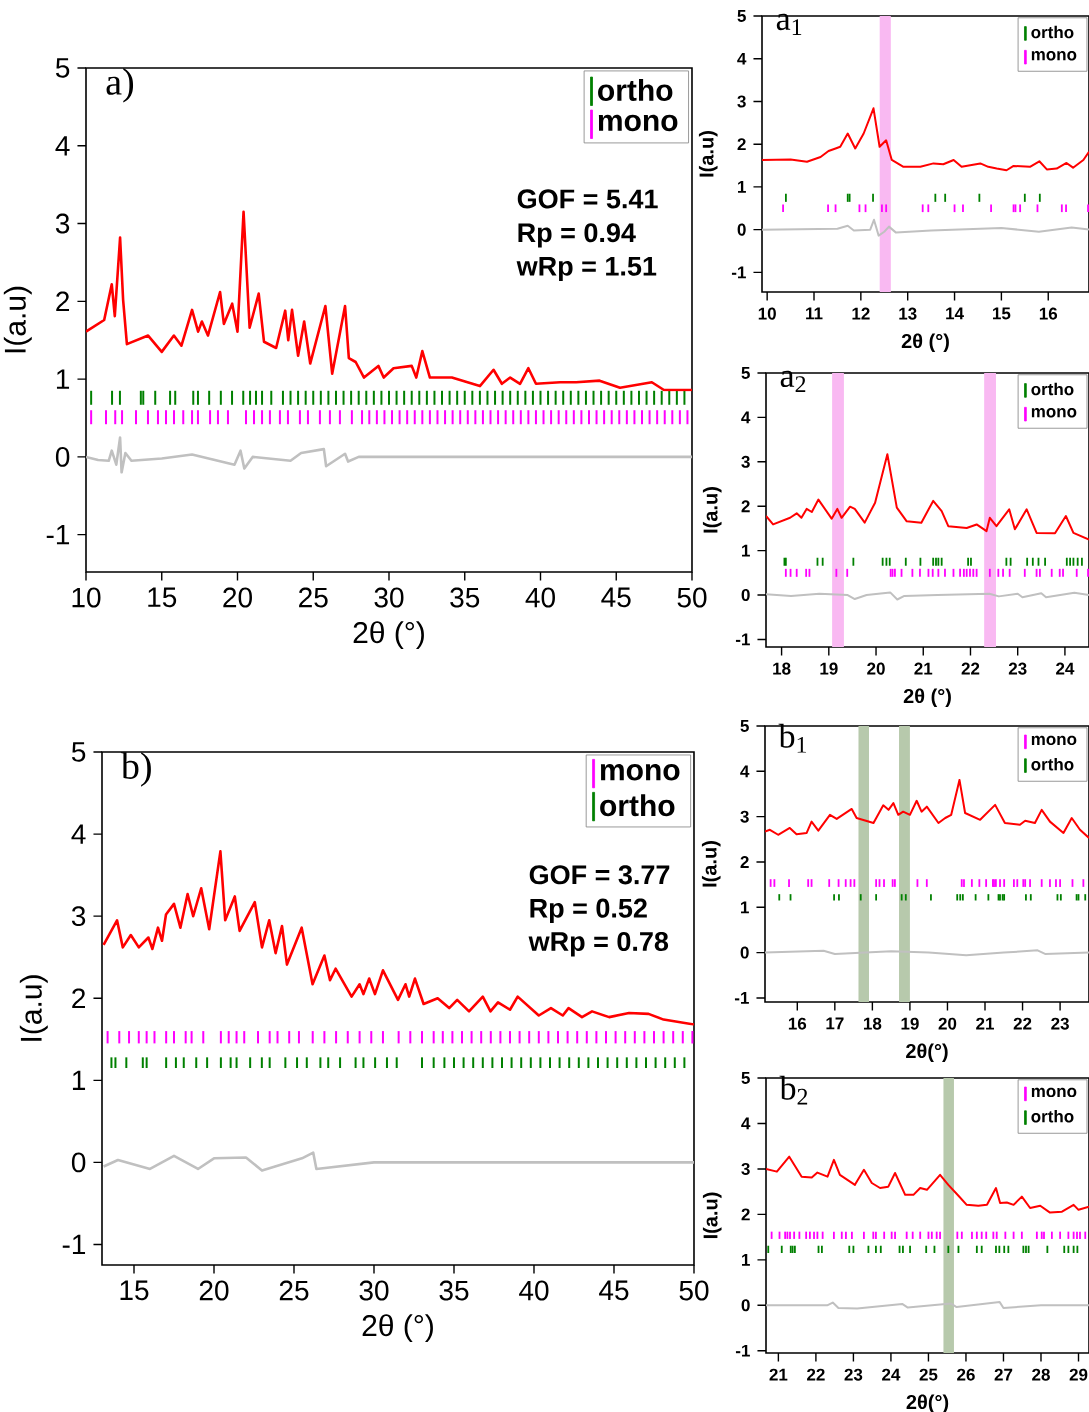 The height and width of the screenshot is (1412, 1089). What do you see at coordinates (135, 769) in the screenshot?
I see `chart-title: b)` at bounding box center [135, 769].